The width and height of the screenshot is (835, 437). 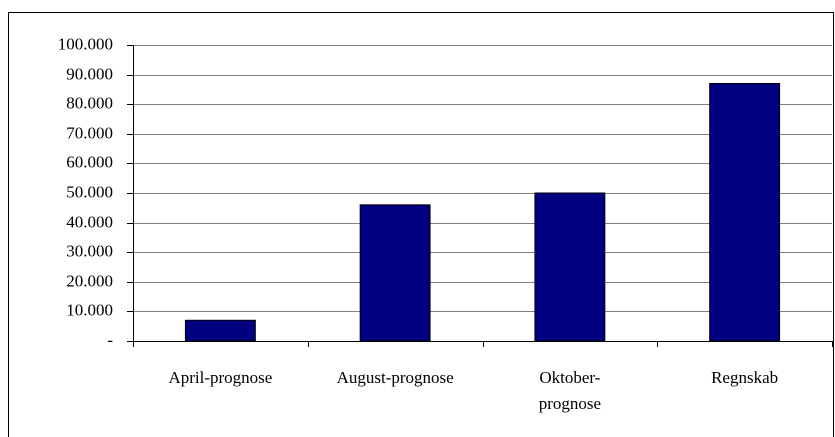 I want to click on y-tick-label: 30.000, so click(x=89, y=250).